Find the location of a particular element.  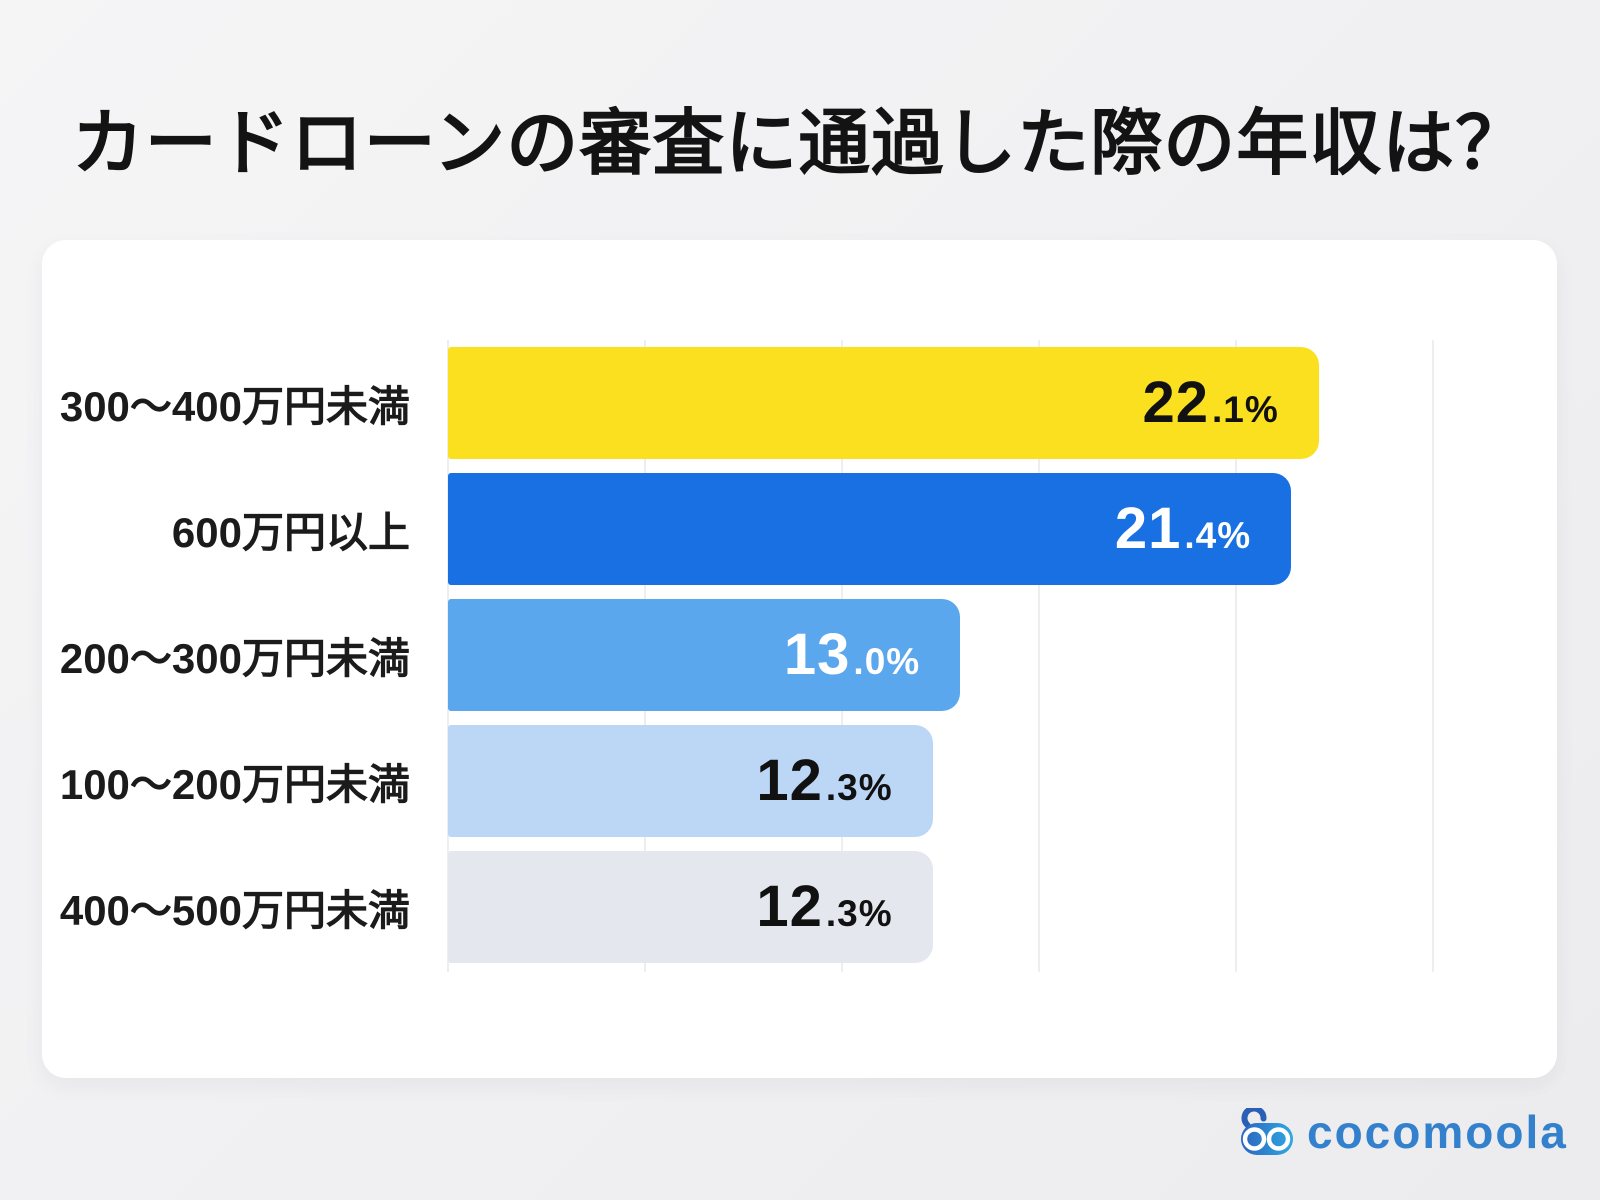

chart-title: カードローンの審査に通過した際の年収は？ is located at coordinates (800, 144).